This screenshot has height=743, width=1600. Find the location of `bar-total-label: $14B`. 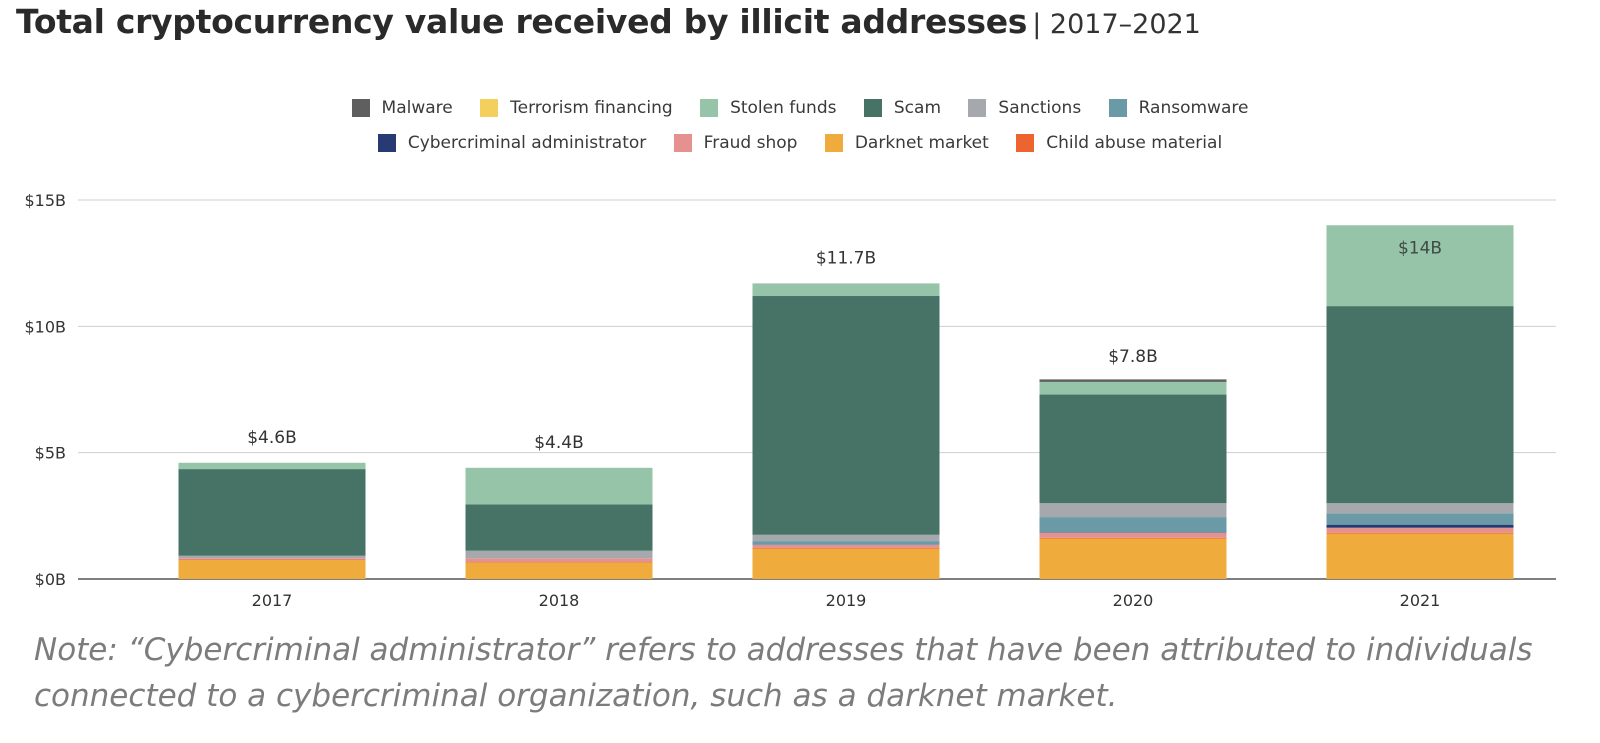

bar-total-label: $14B is located at coordinates (1420, 248).